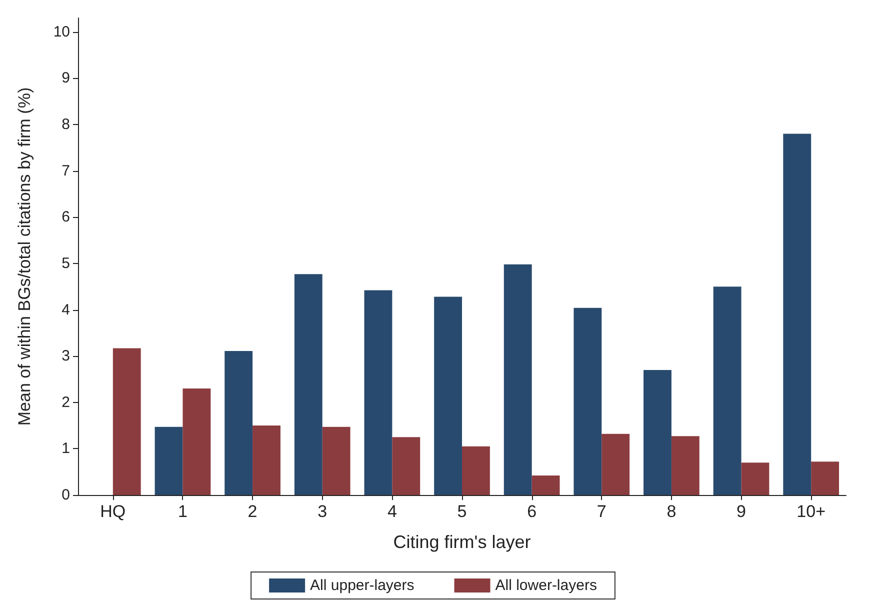  I want to click on y-tick-label: 7, so click(66, 171).